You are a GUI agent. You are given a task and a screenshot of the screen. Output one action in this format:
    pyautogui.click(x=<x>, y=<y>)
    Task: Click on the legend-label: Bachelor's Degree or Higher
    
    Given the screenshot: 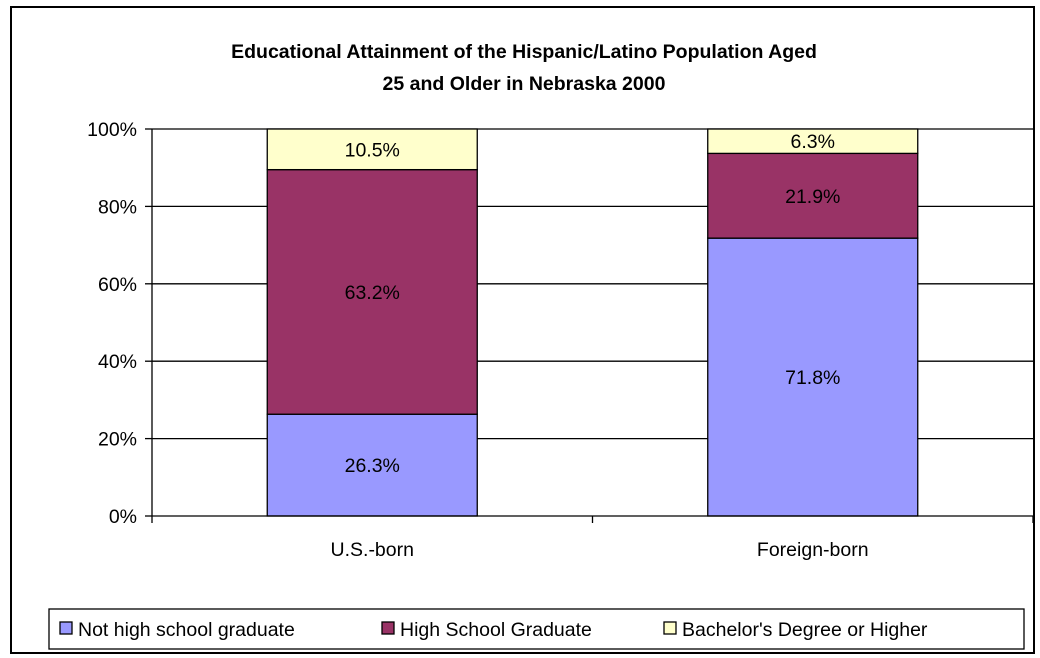 What is the action you would take?
    pyautogui.click(x=805, y=630)
    